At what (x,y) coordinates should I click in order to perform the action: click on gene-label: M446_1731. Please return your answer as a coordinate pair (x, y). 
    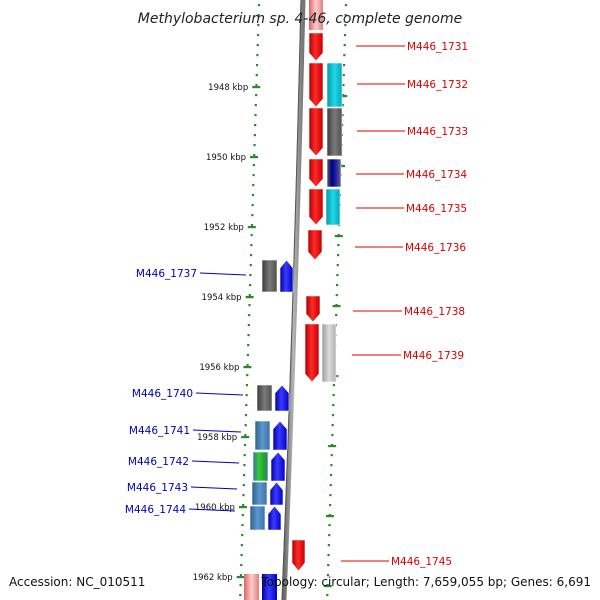
    Looking at the image, I should click on (437, 47).